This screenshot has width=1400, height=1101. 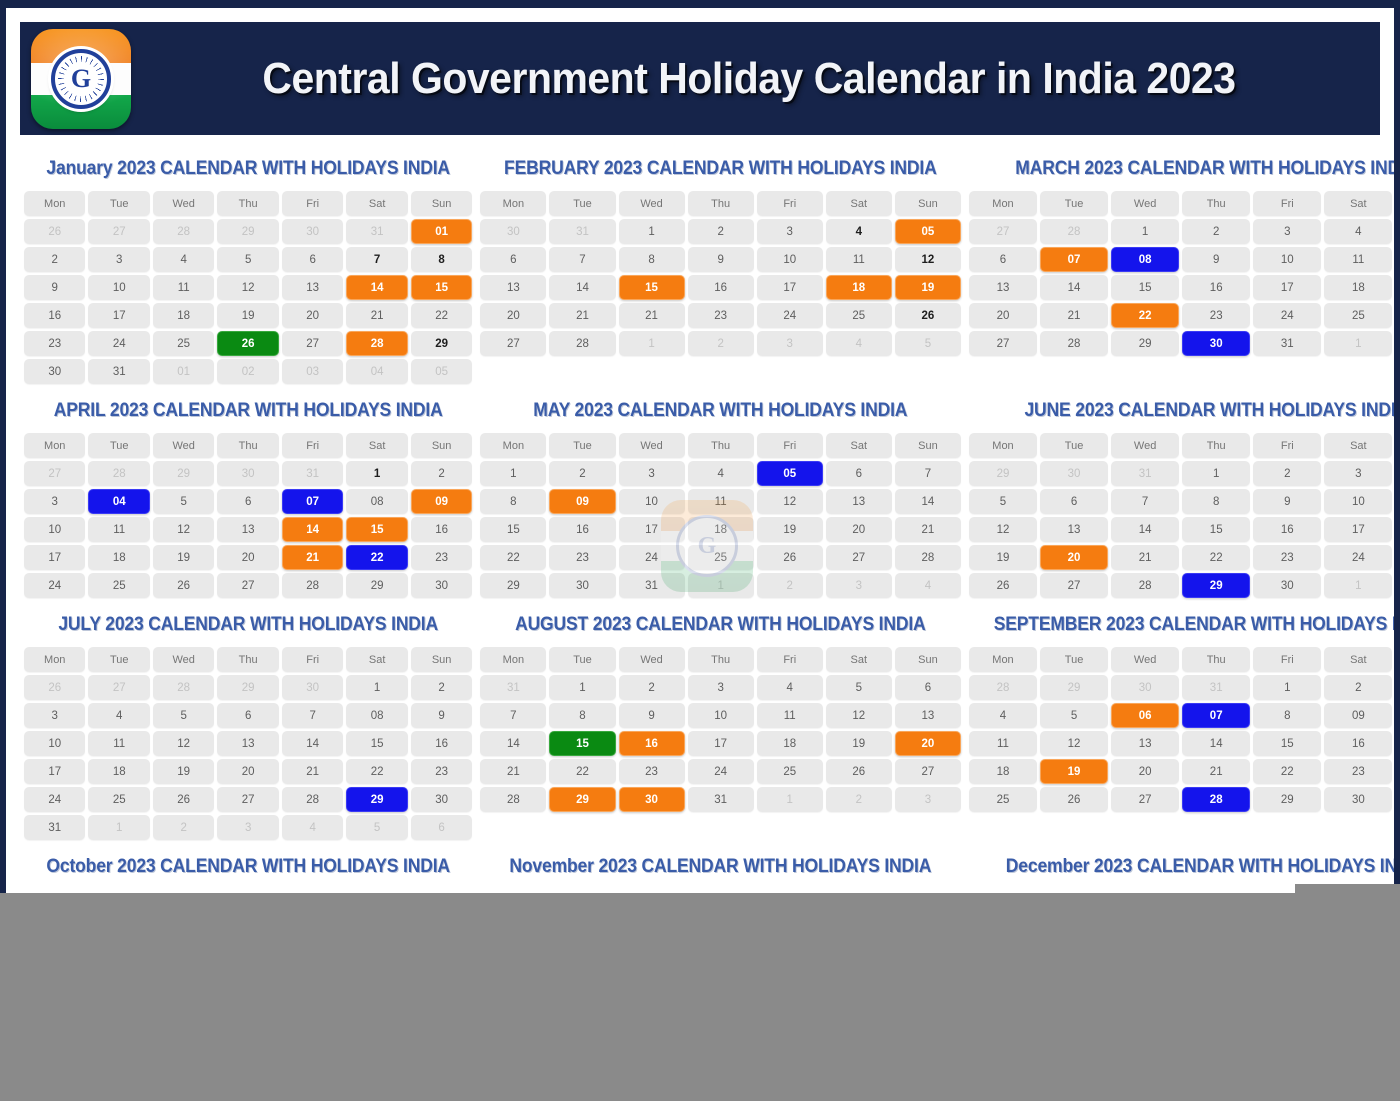 What do you see at coordinates (1074, 529) in the screenshot?
I see `day-cell: 13` at bounding box center [1074, 529].